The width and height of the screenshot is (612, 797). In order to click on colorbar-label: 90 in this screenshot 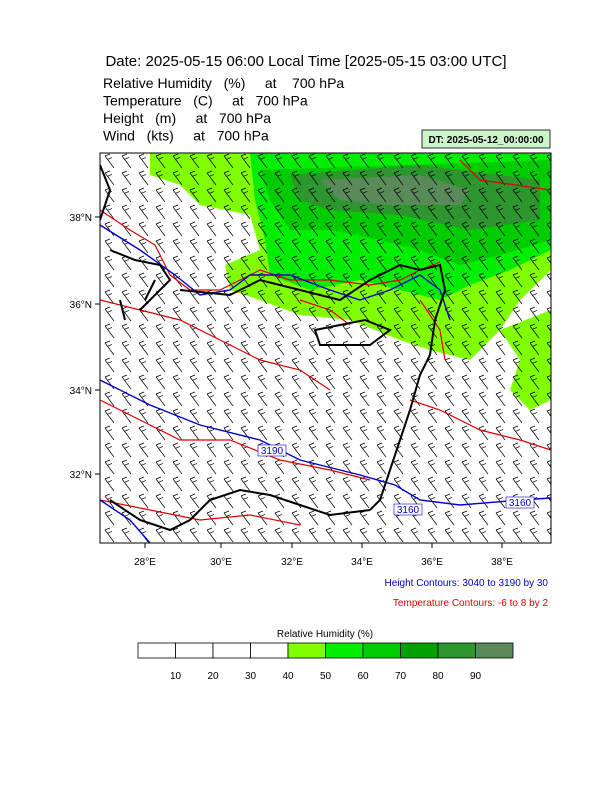, I will do `click(476, 676)`.